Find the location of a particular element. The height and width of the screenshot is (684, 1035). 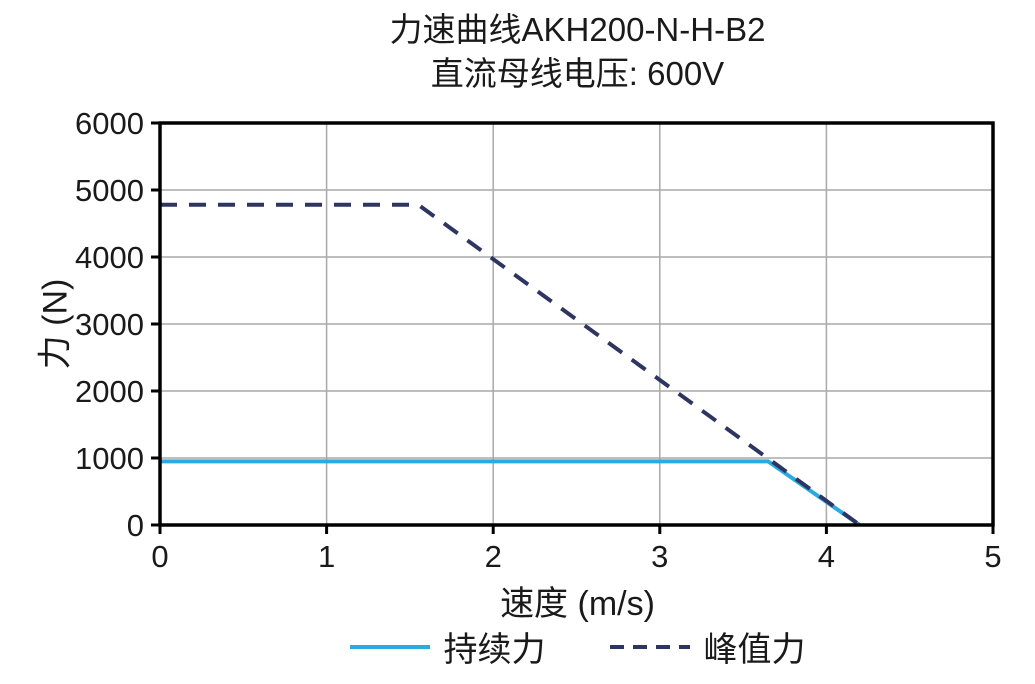

chart-title: 力速曲线AKH200-N-H-B2 直流母线电压: 600V is located at coordinates (577, 51).